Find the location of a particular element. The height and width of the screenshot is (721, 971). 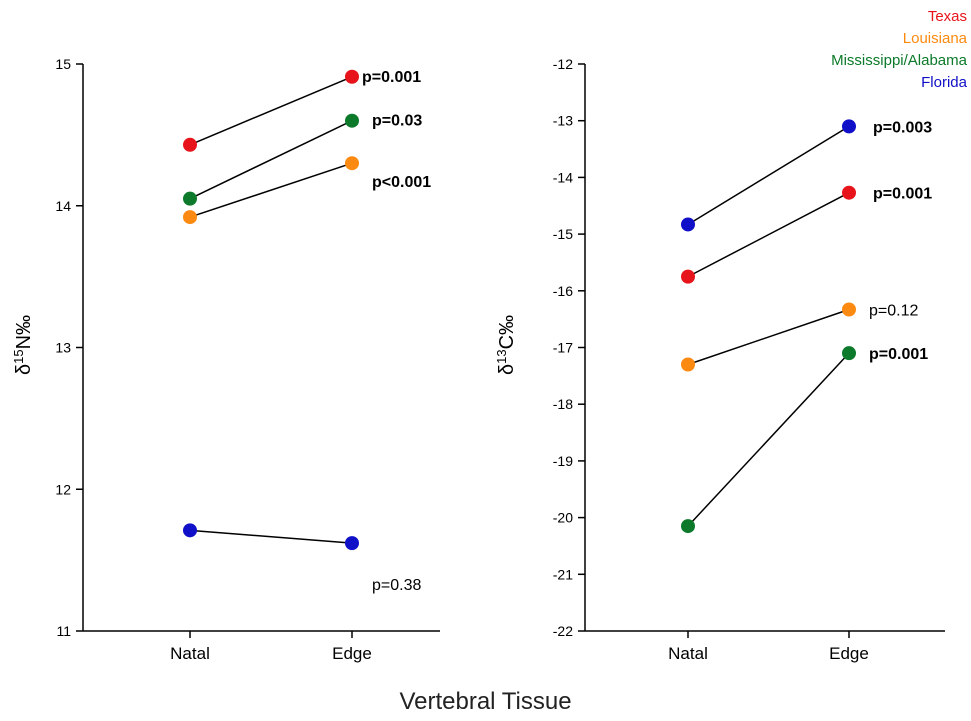

y-tick-label: -12 is located at coordinates (563, 64).